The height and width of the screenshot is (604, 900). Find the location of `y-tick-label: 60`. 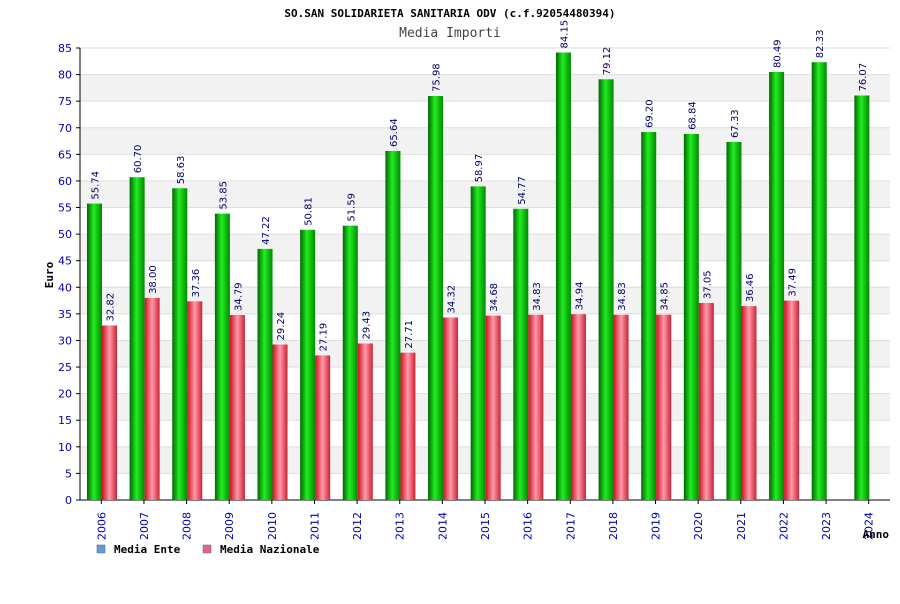

y-tick-label: 60 is located at coordinates (65, 181).